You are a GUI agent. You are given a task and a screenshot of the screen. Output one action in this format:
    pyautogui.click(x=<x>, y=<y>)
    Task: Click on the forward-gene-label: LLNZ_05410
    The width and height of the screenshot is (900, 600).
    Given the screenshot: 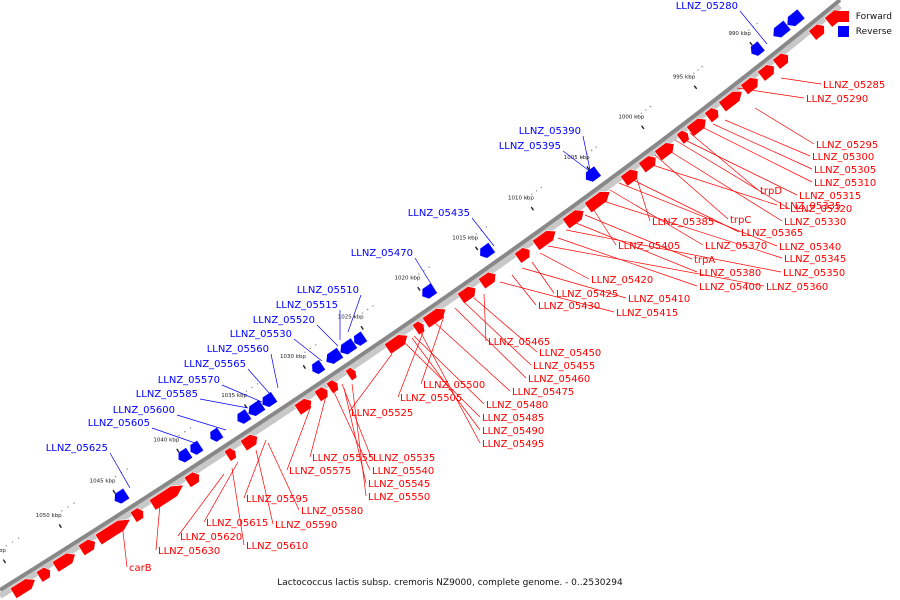 What is the action you would take?
    pyautogui.click(x=659, y=299)
    